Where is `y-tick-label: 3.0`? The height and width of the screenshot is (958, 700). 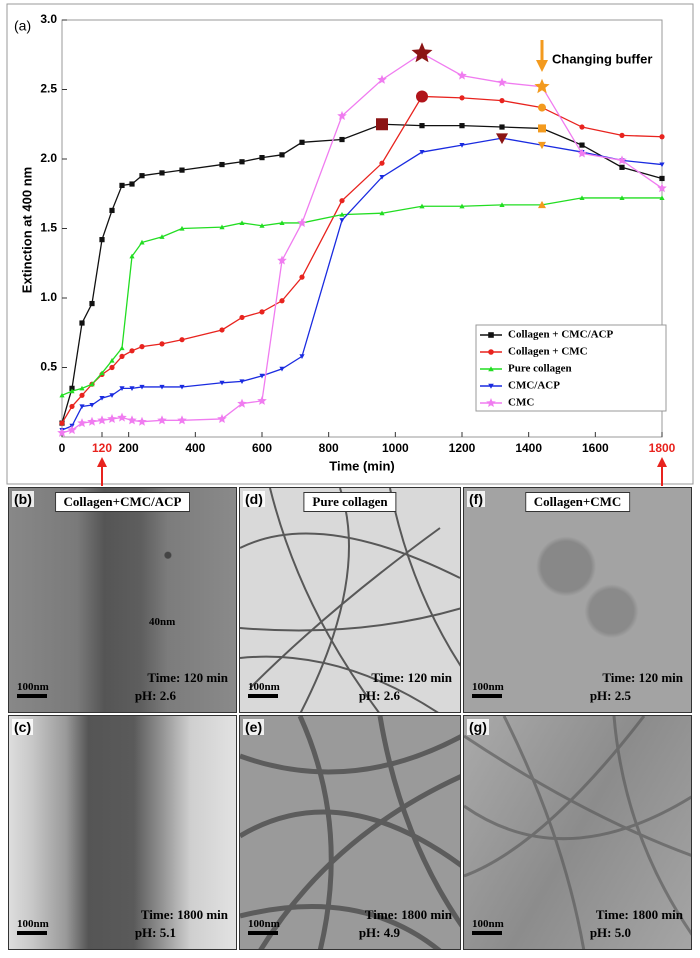 y-tick-label: 3.0 is located at coordinates (48, 19).